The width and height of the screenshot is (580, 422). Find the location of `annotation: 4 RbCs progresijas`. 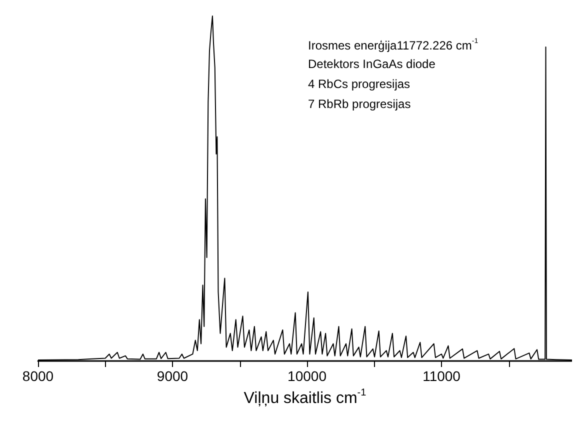

annotation: 4 RbCs progresijas is located at coordinates (359, 84).